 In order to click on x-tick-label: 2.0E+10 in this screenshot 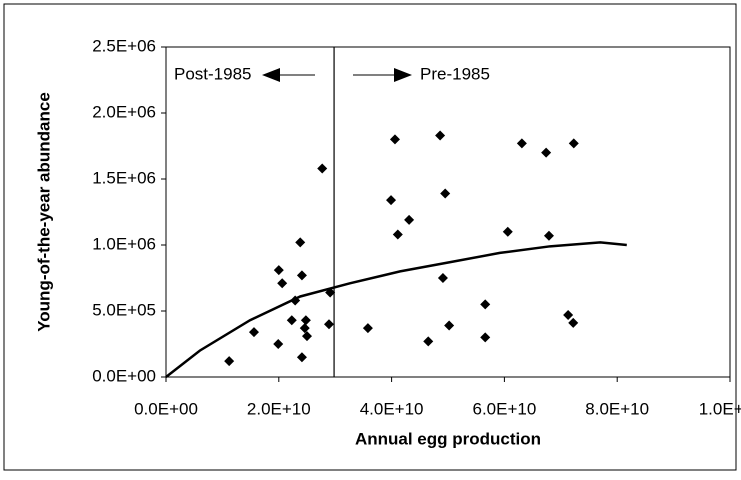, I will do `click(279, 408)`.